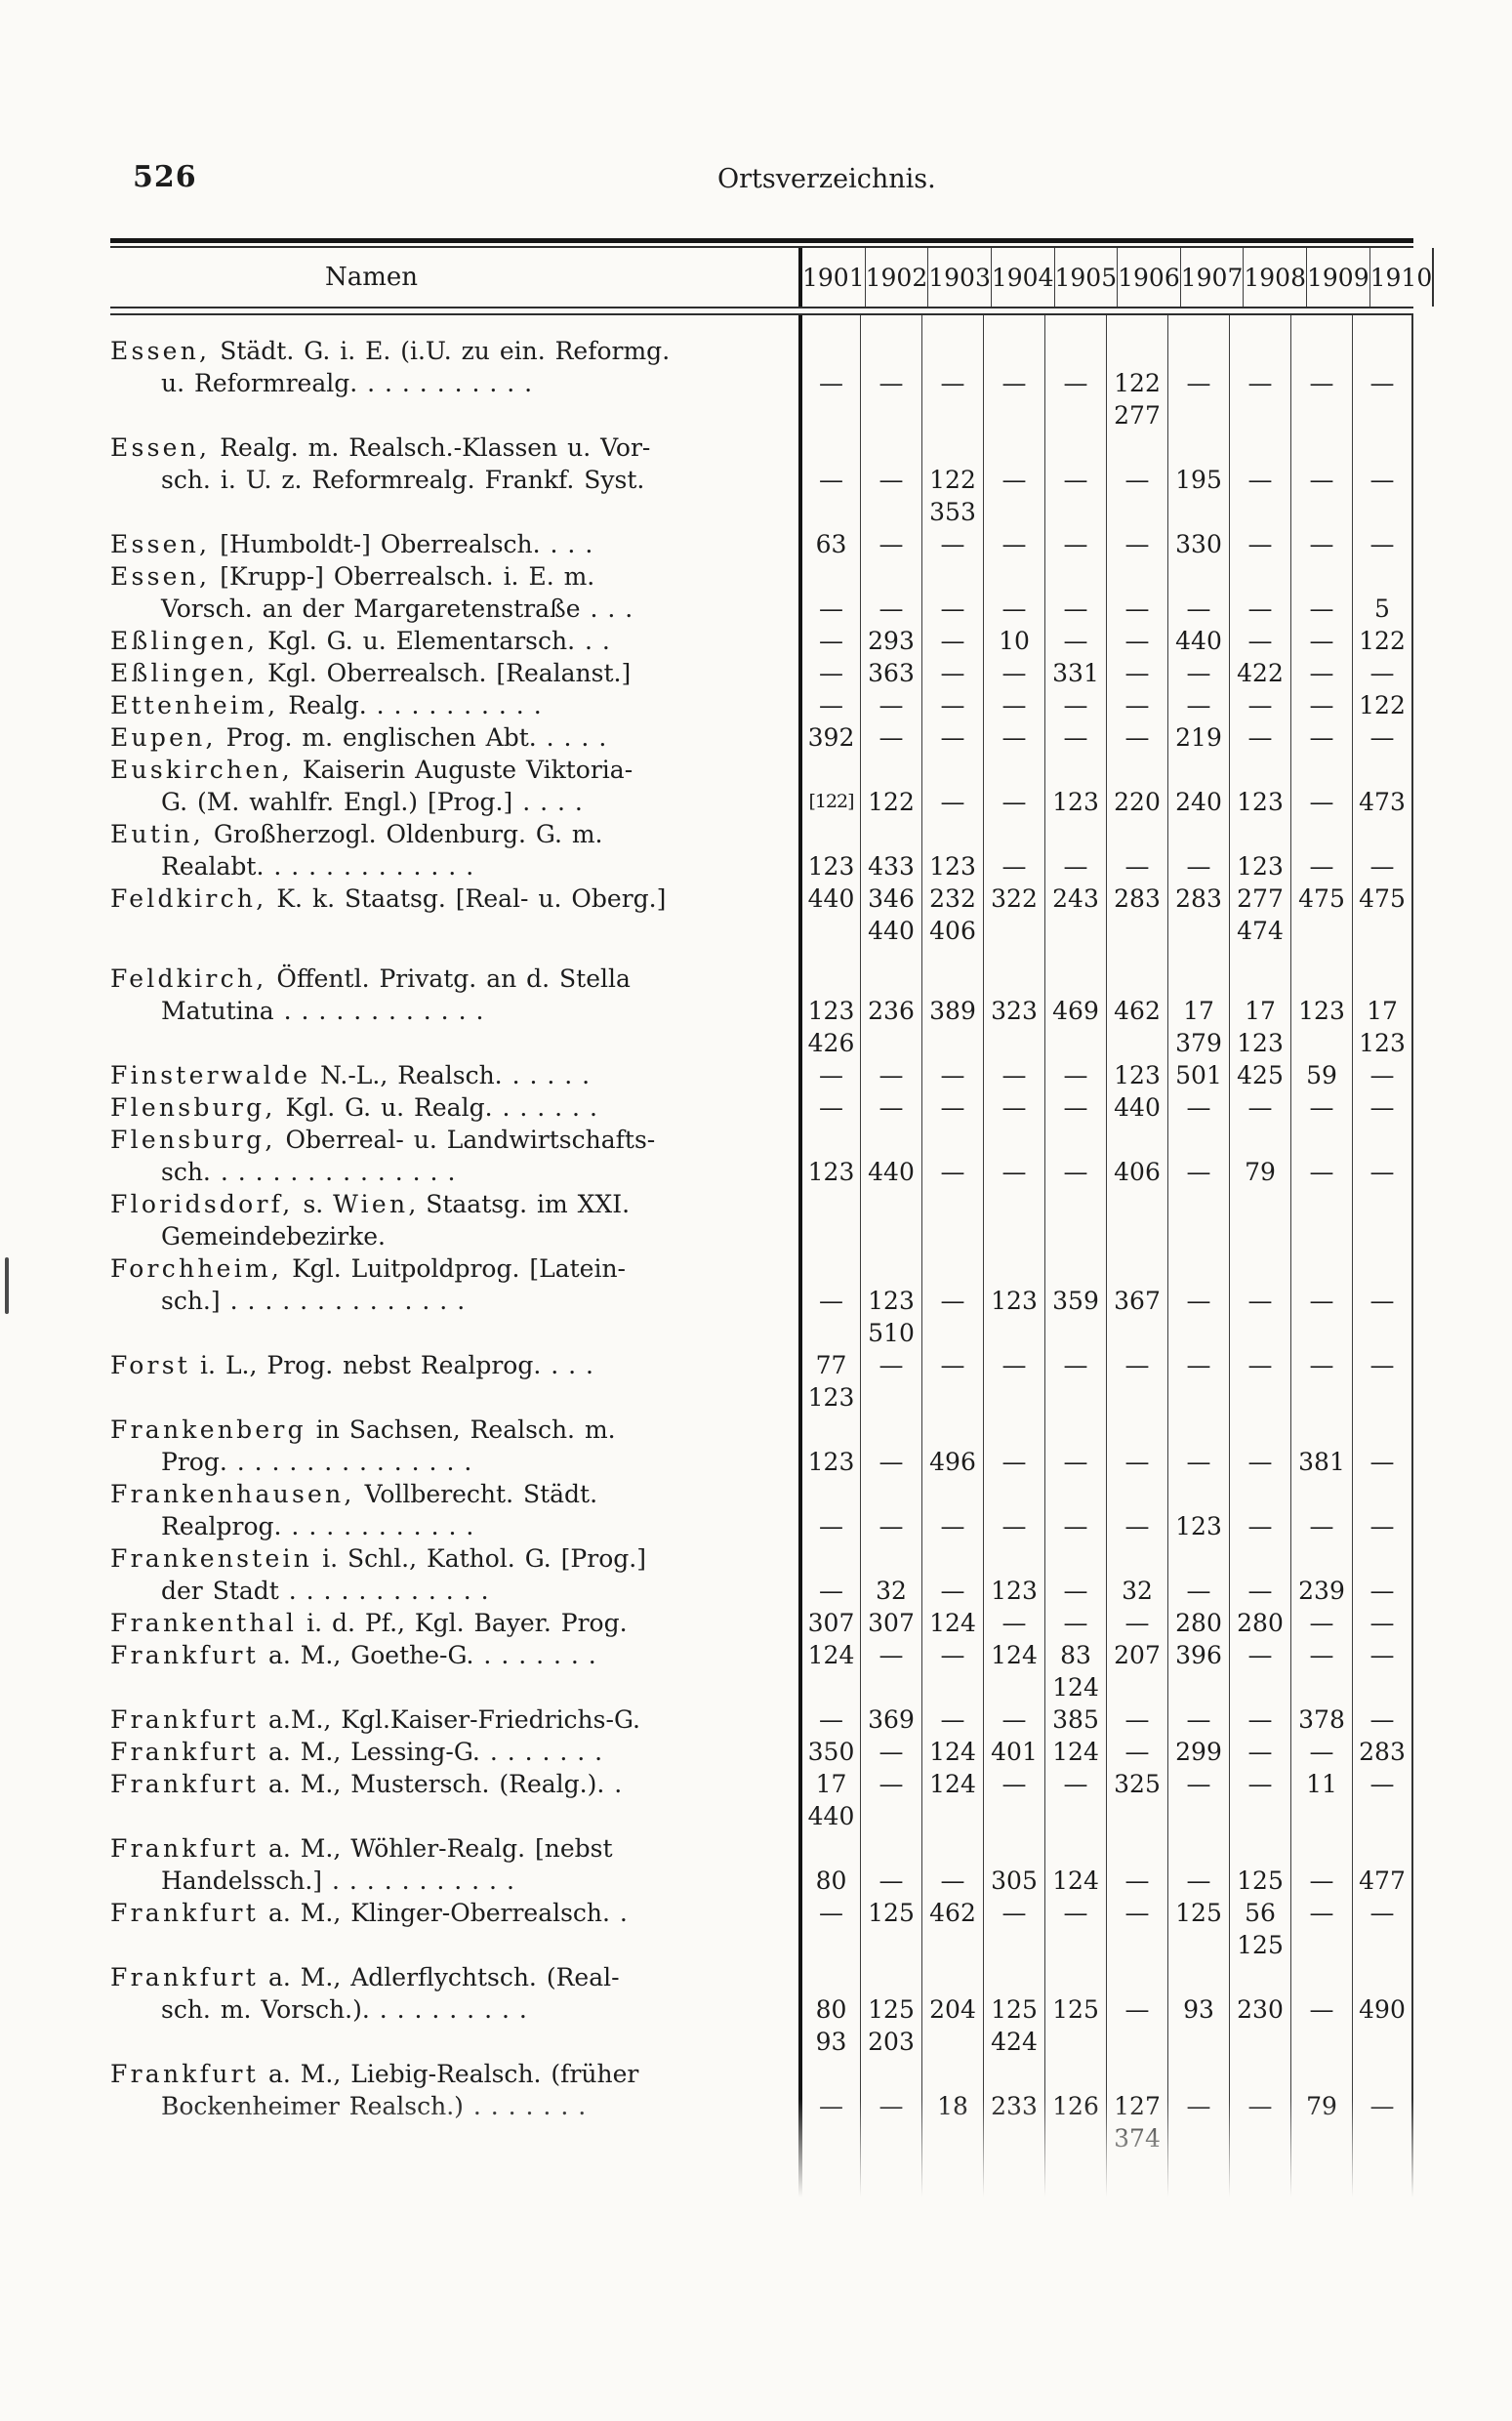  Describe the element at coordinates (160, 577) in the screenshot. I see `place-name: Essen,` at that location.